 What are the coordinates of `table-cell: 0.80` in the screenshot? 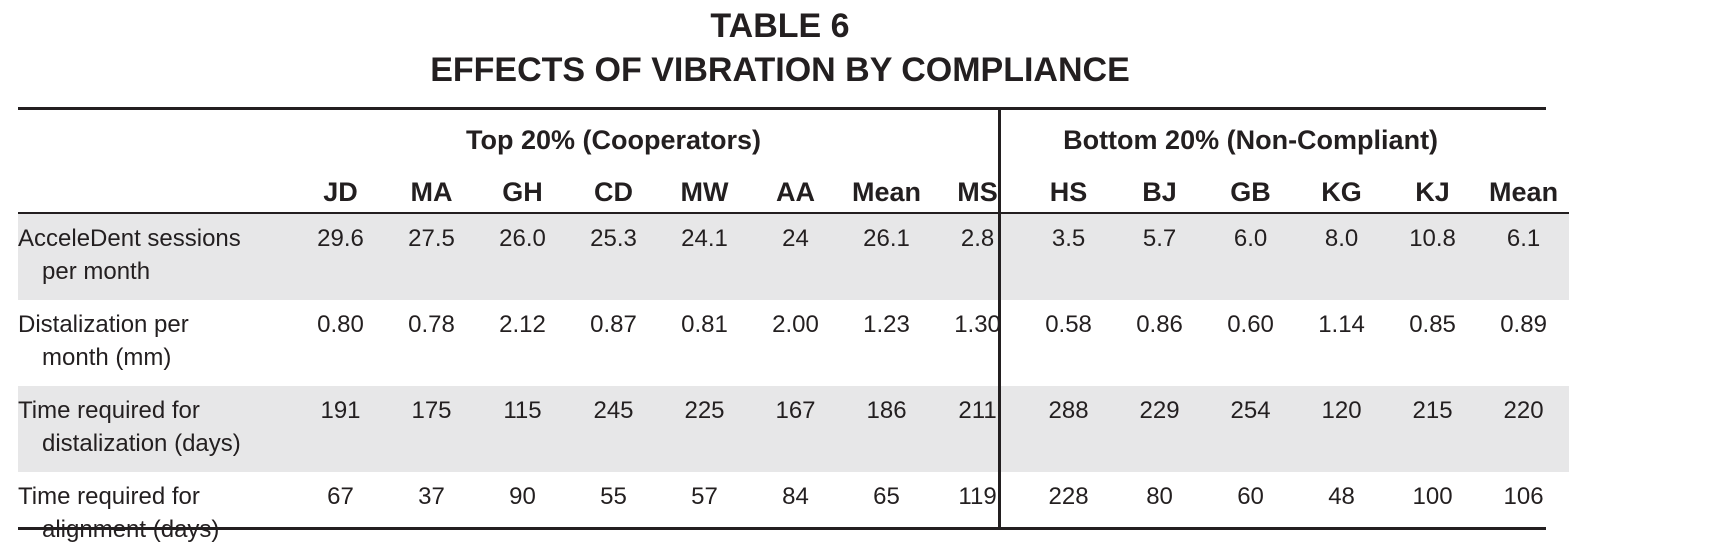 It's located at (340, 324).